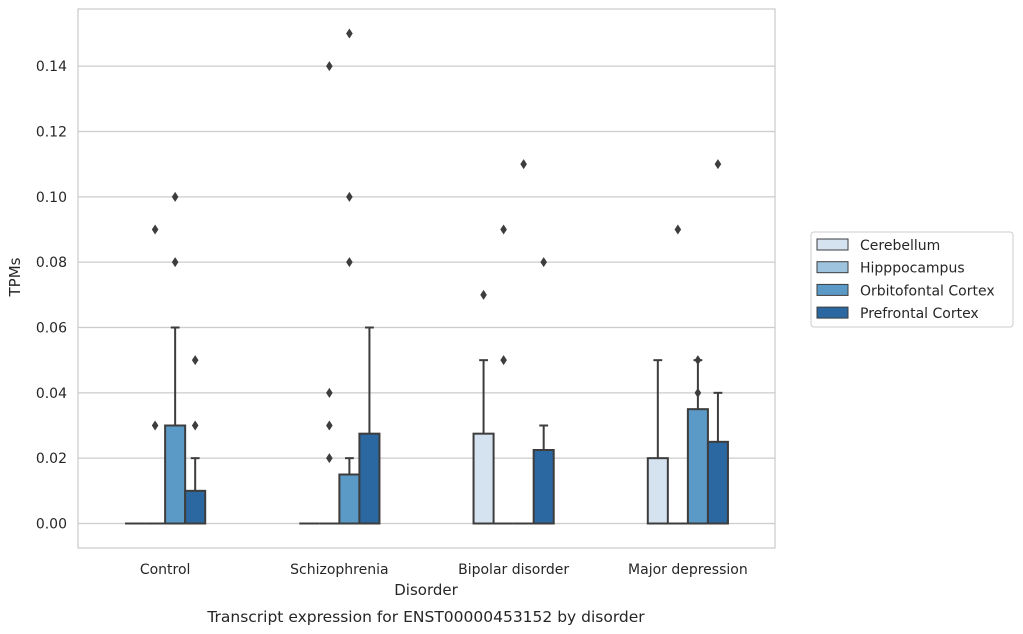 The image size is (1023, 634). What do you see at coordinates (513, 570) in the screenshot?
I see `x-tick-label: Bipolar disorder` at bounding box center [513, 570].